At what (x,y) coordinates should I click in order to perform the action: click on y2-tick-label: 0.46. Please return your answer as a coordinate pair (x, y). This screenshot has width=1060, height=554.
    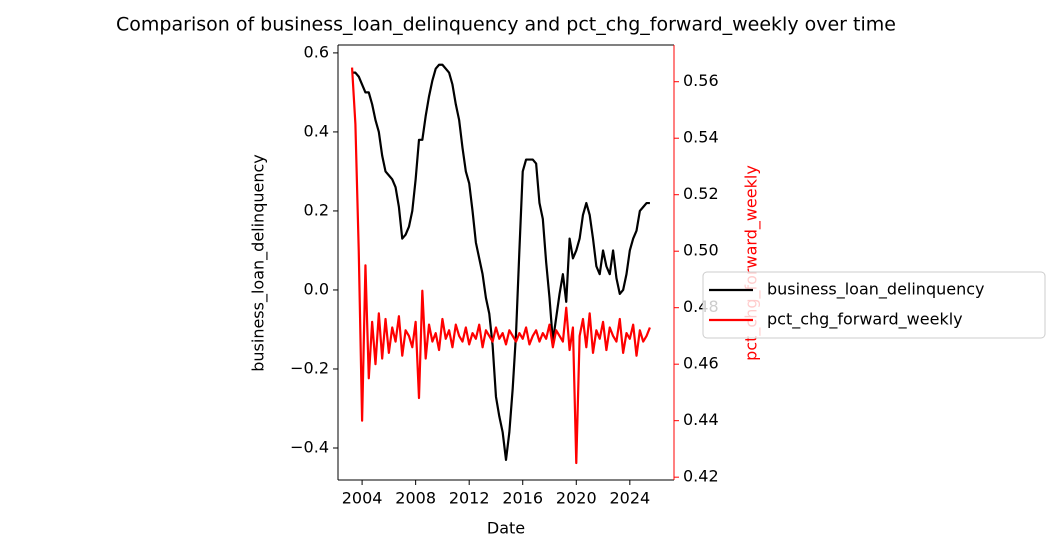
    Looking at the image, I should click on (701, 363).